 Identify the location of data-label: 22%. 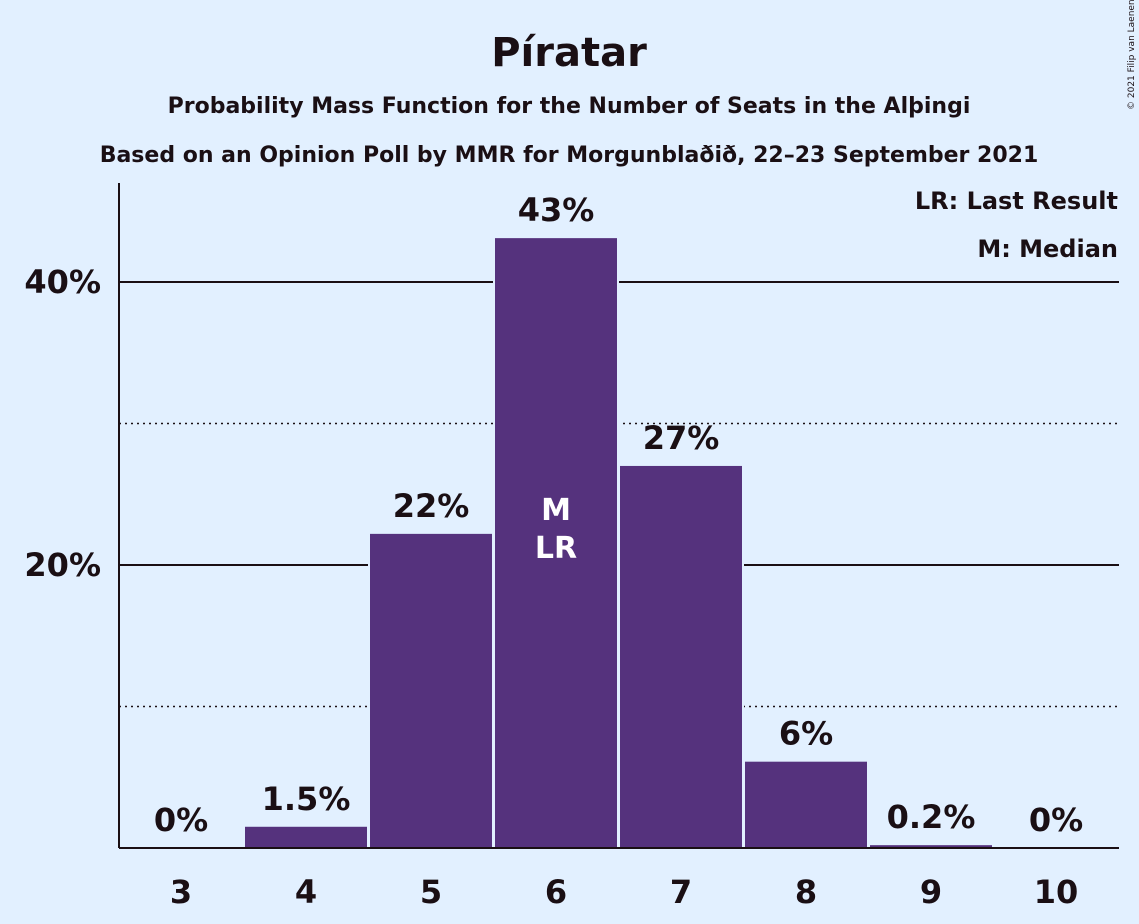
(431, 506).